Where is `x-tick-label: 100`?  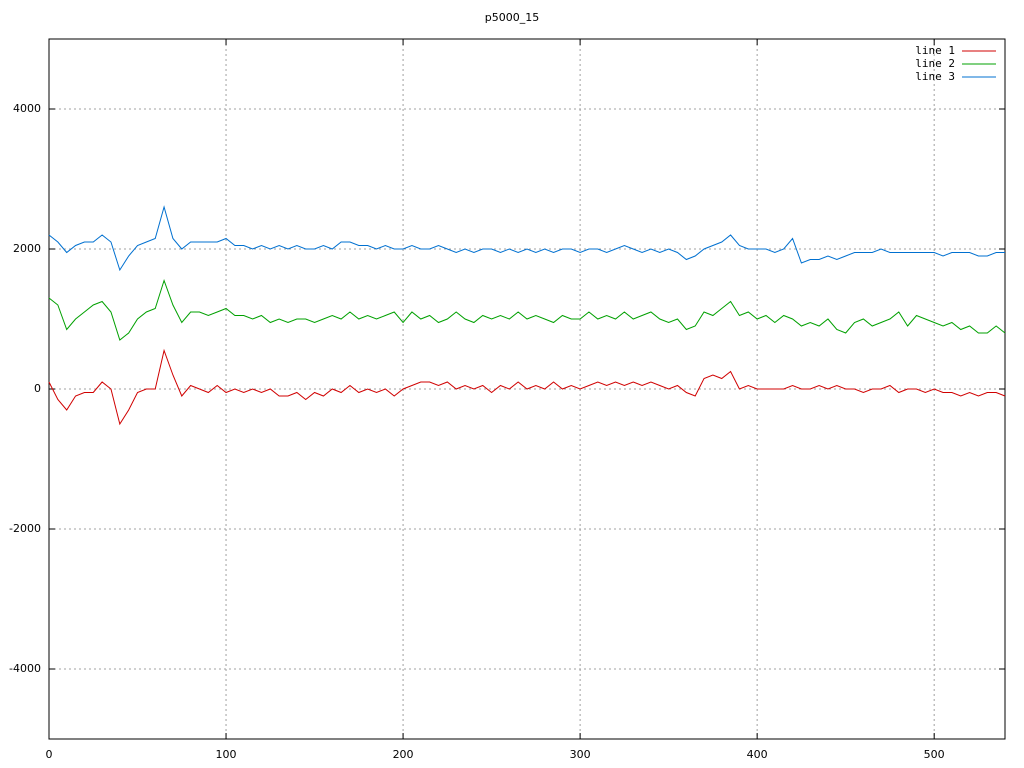 x-tick-label: 100 is located at coordinates (226, 754).